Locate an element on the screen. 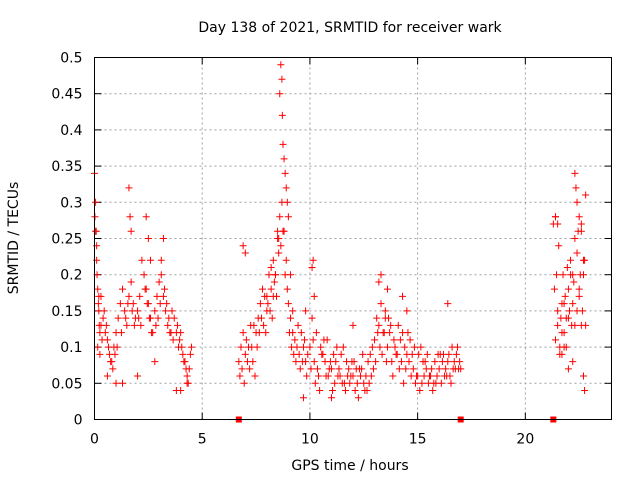 The image size is (640, 480). y-tick-label: 0.3 is located at coordinates (71, 203).